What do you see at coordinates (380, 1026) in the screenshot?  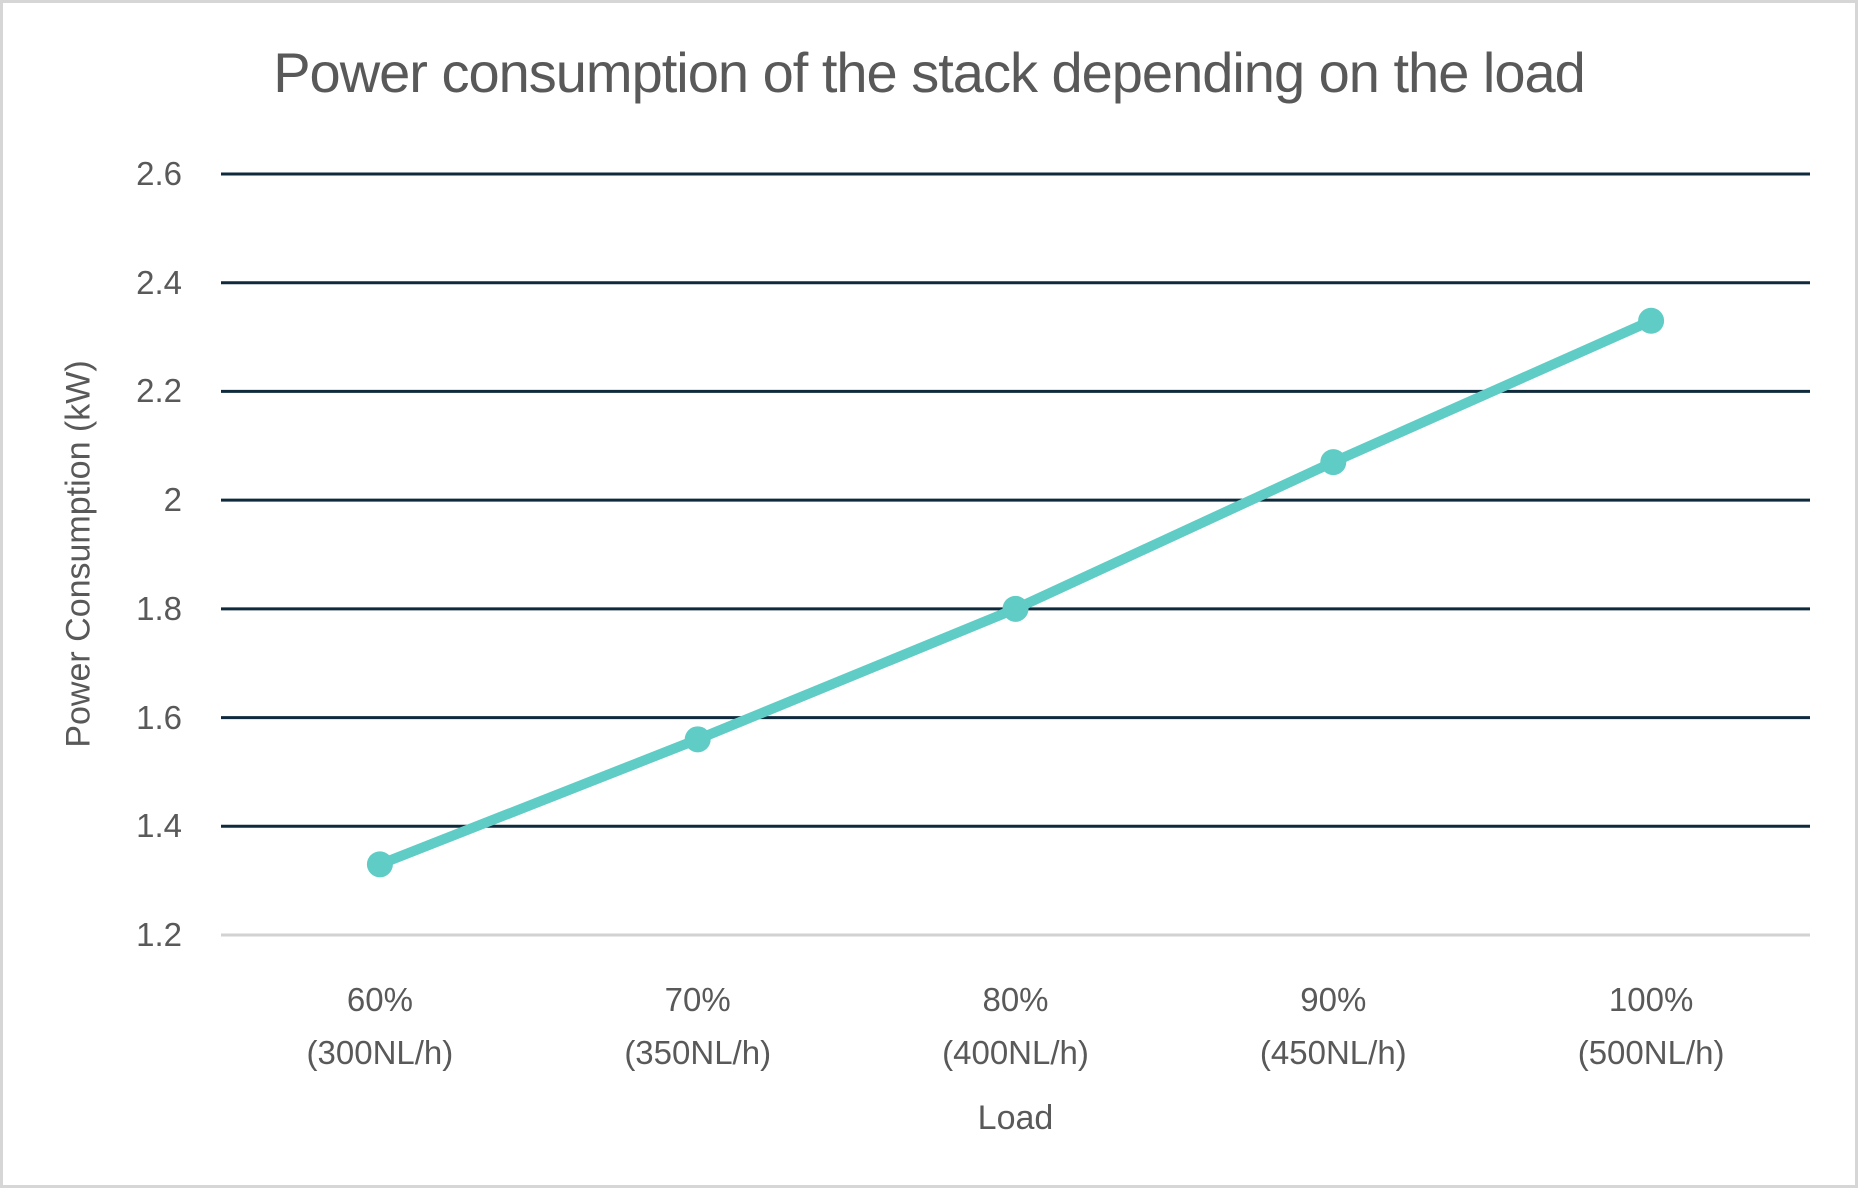 I see `x-tick-label: 60% (300NL/h)` at bounding box center [380, 1026].